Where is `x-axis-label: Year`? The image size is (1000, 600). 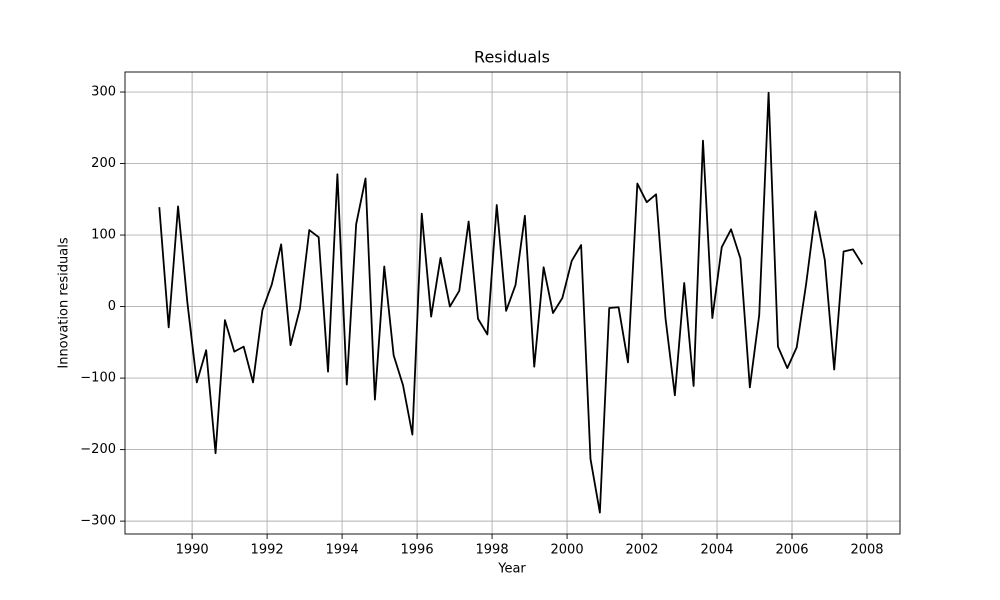 x-axis-label: Year is located at coordinates (511, 569).